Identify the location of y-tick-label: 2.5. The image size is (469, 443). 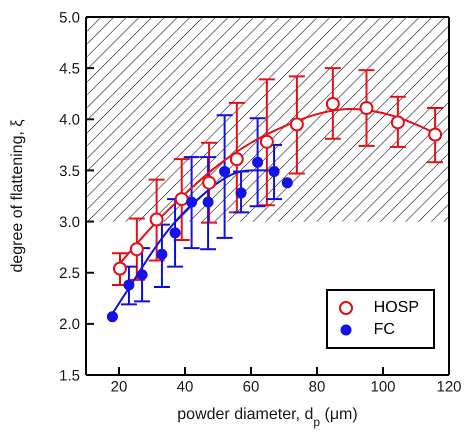
(69, 273).